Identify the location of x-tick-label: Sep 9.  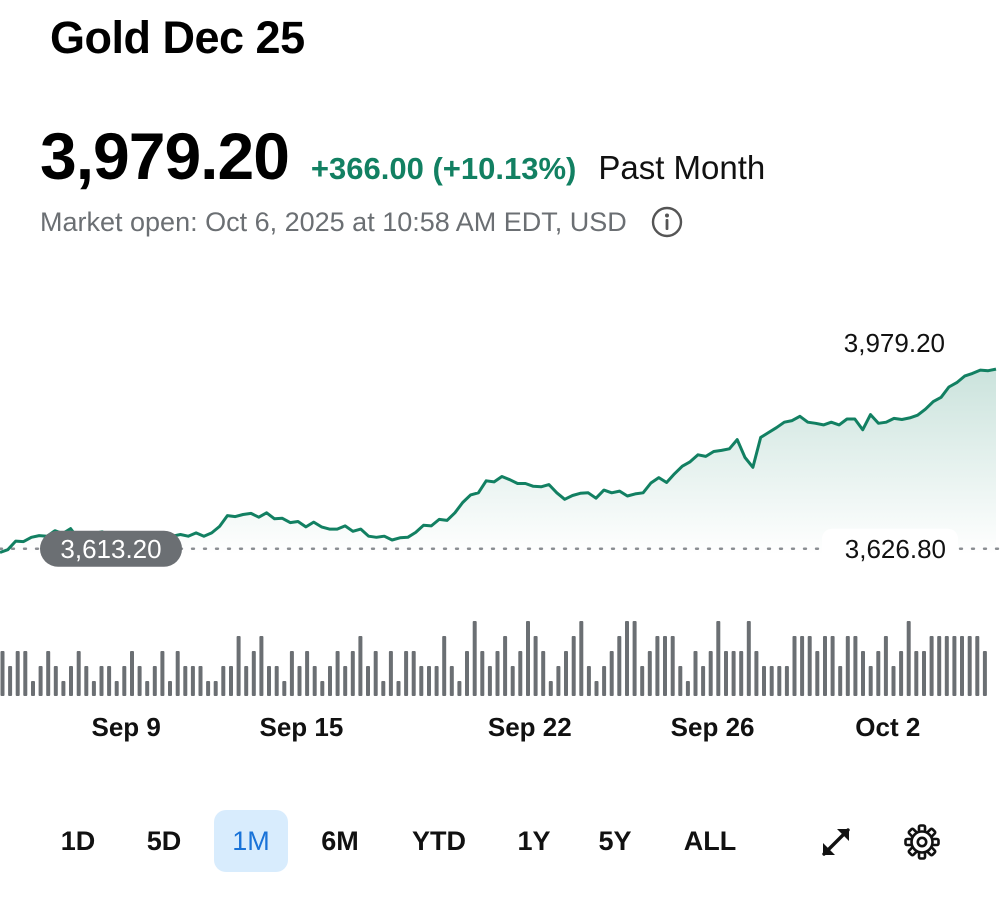
(126, 727).